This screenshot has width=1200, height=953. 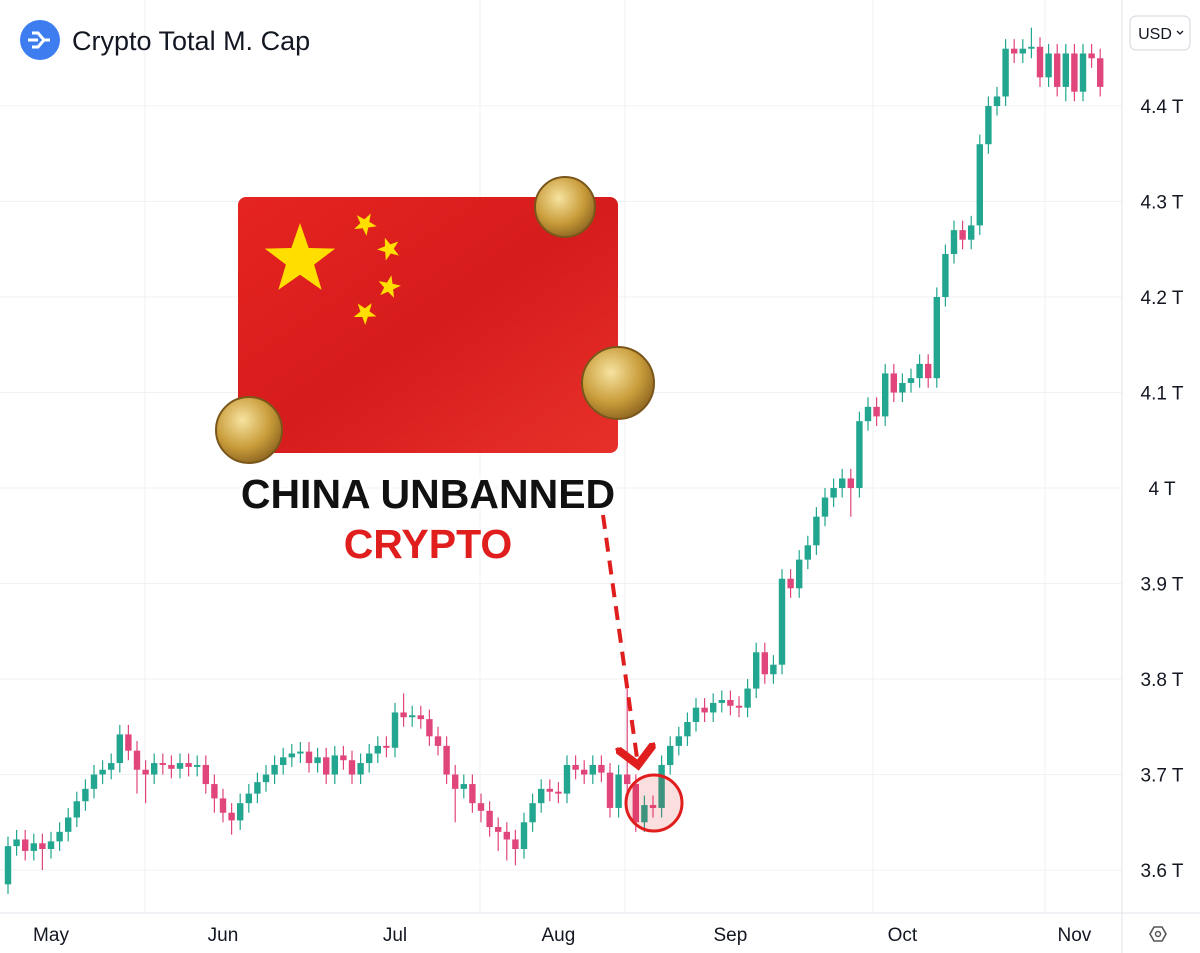 What do you see at coordinates (223, 935) in the screenshot?
I see `x-tick-label: Jun` at bounding box center [223, 935].